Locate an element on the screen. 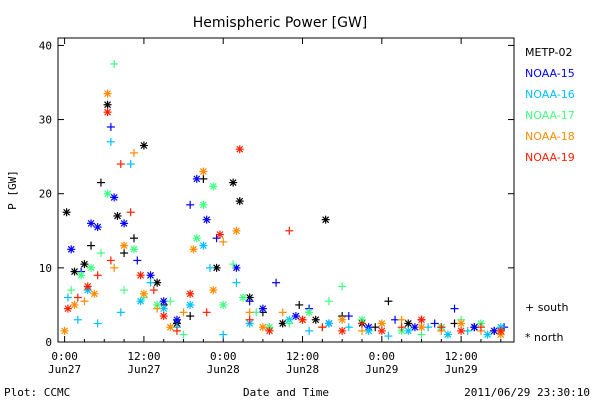 The height and width of the screenshot is (400, 600). x-axis-label: Date and Time is located at coordinates (286, 392).